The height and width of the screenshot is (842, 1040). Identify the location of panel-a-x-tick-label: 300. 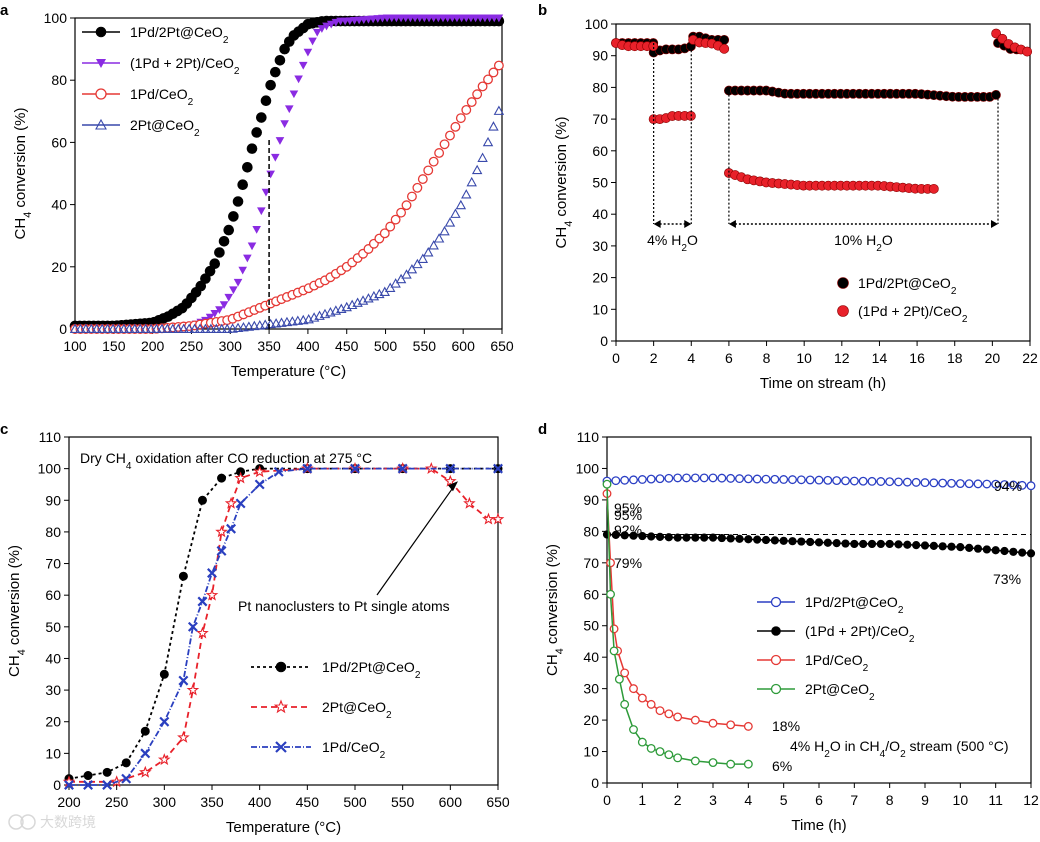
(231, 346).